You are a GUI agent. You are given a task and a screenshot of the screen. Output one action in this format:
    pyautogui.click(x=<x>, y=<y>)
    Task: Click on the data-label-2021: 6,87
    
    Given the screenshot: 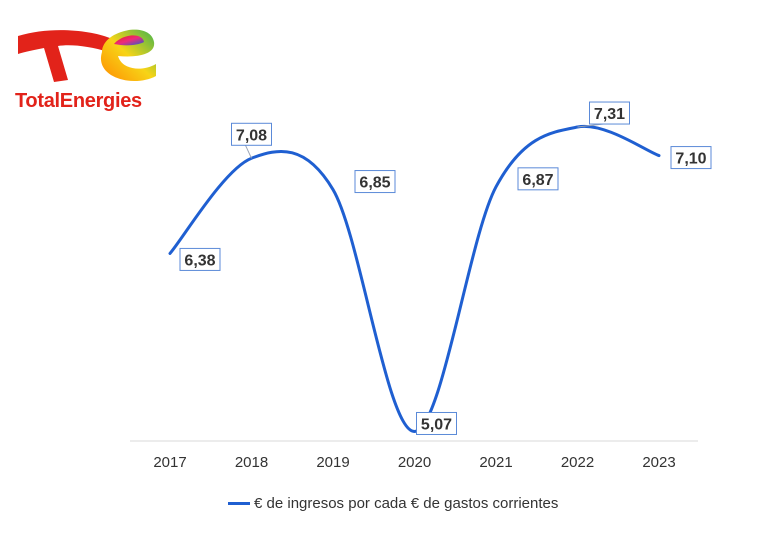 What is the action you would take?
    pyautogui.click(x=538, y=179)
    